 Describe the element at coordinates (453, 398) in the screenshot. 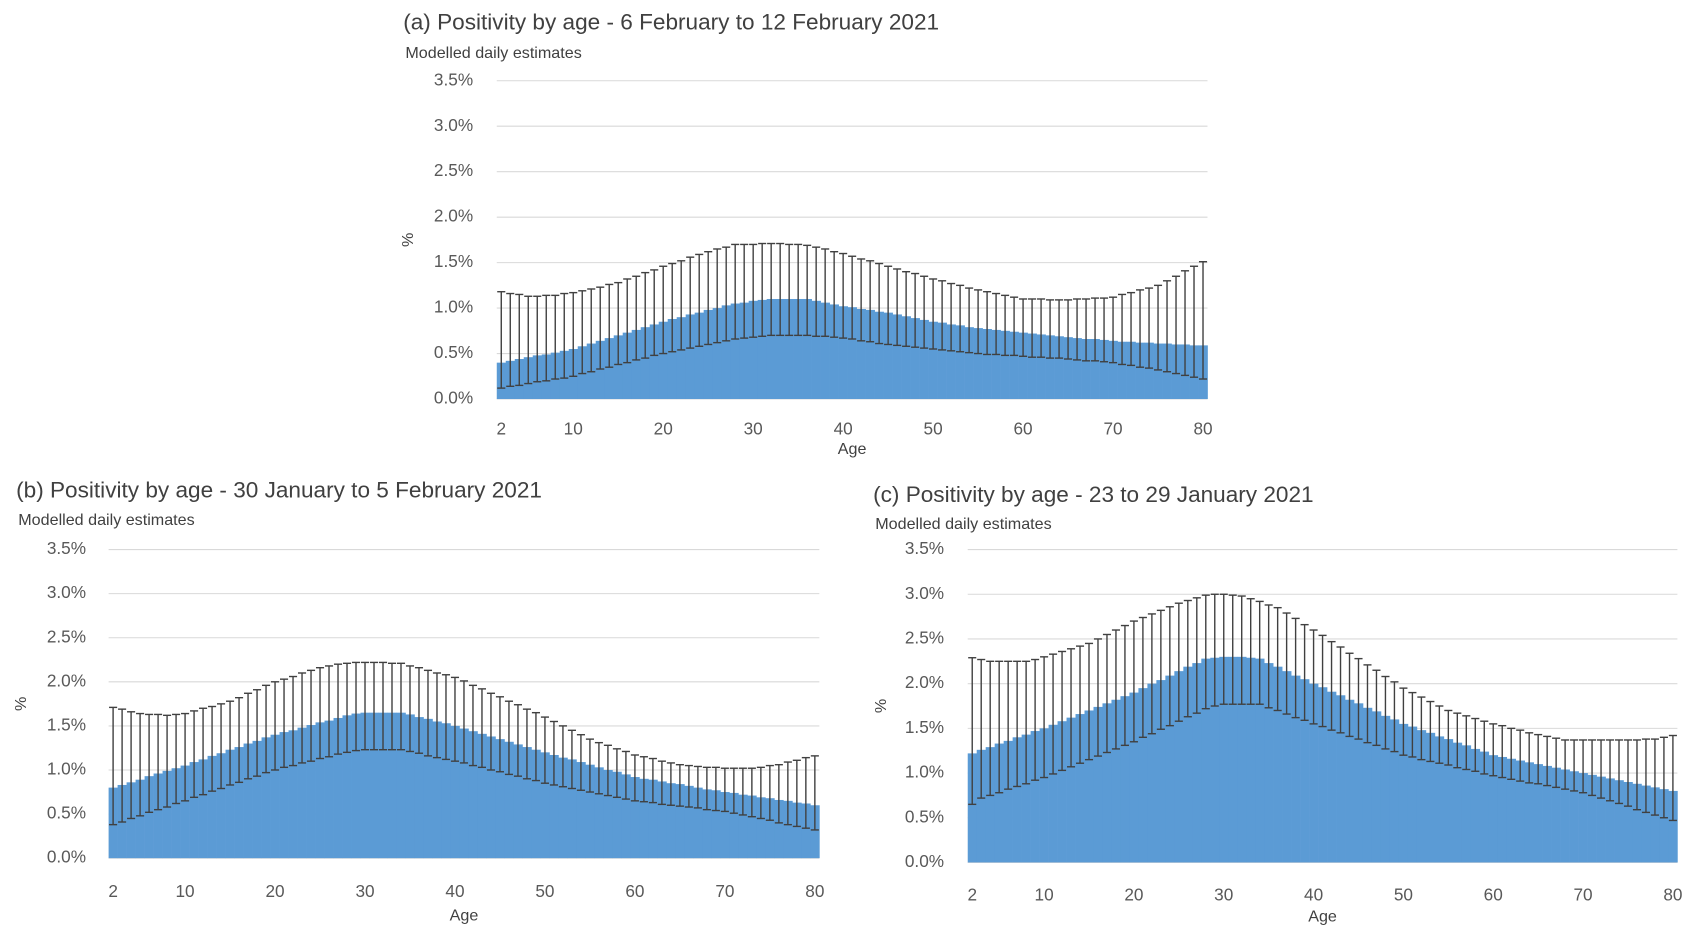

I see `y-tick-label: 0.0%` at that location.